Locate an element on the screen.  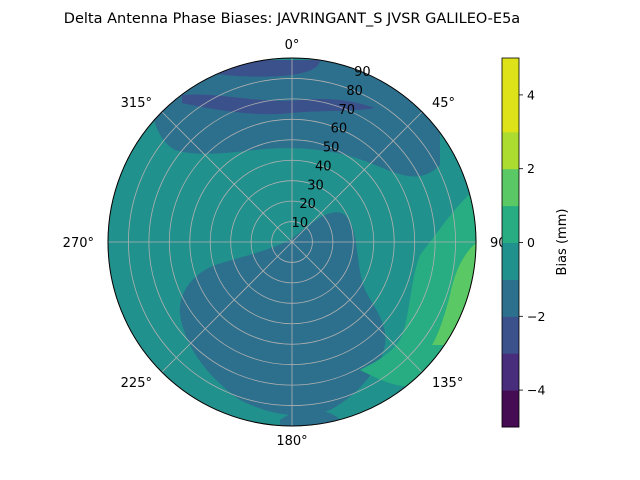
angular-tick-label: 0° is located at coordinates (292, 45).